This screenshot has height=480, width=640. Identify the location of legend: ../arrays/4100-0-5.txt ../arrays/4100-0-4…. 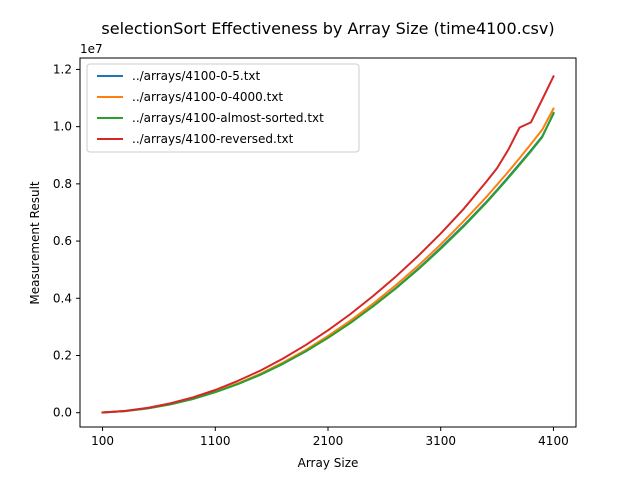
(223, 108).